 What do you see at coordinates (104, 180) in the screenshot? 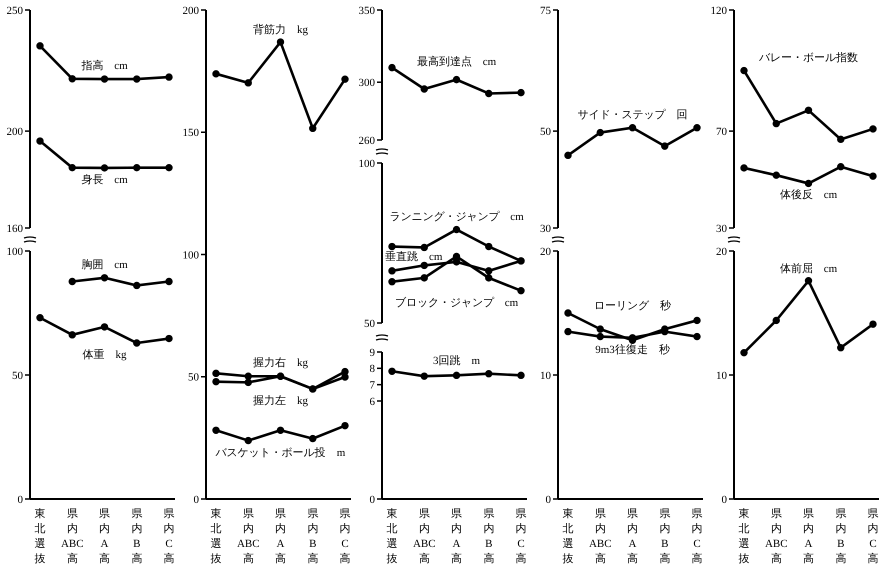
I see `series-label: 身長 cm` at bounding box center [104, 180].